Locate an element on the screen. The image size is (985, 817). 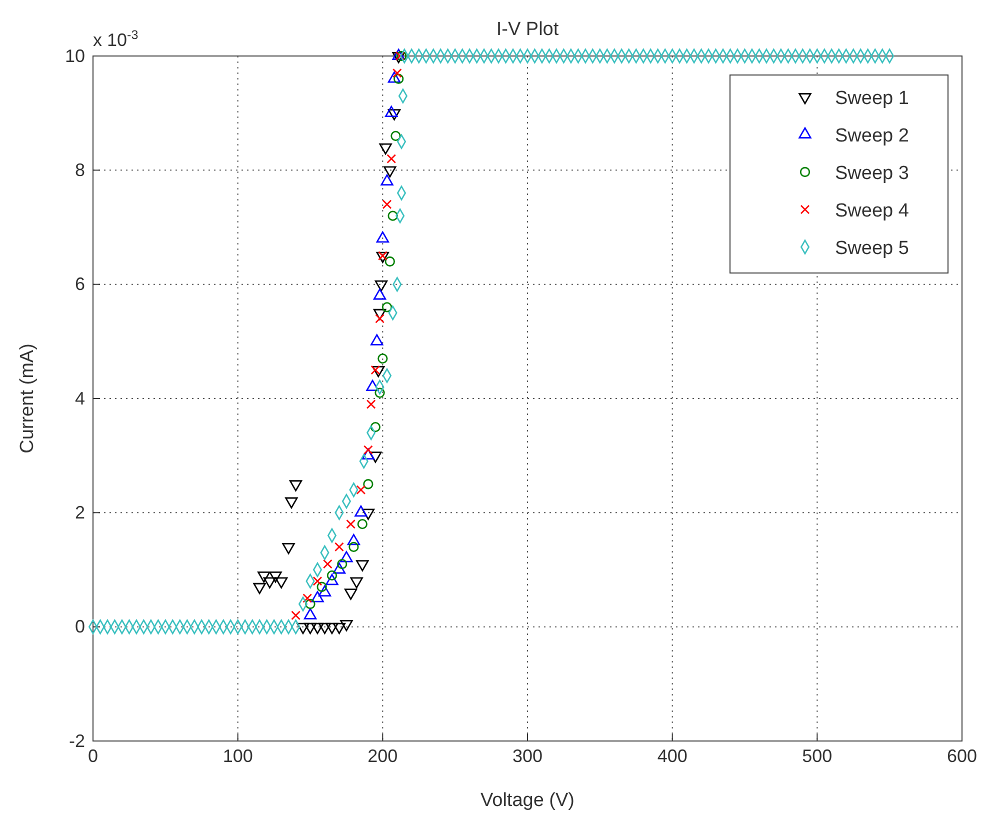
x-tick-label: 600 is located at coordinates (962, 756).